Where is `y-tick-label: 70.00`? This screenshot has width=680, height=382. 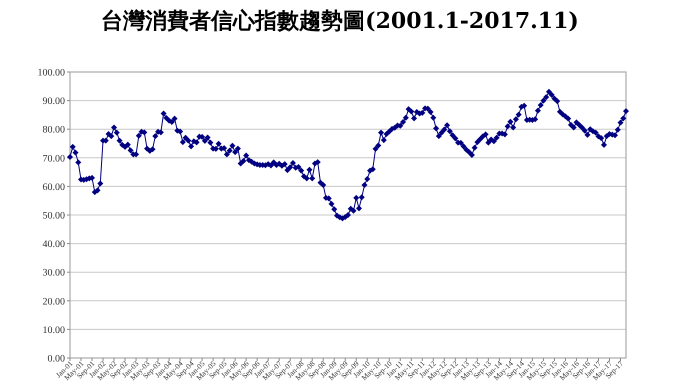
y-tick-label: 70.00 is located at coordinates (53, 158).